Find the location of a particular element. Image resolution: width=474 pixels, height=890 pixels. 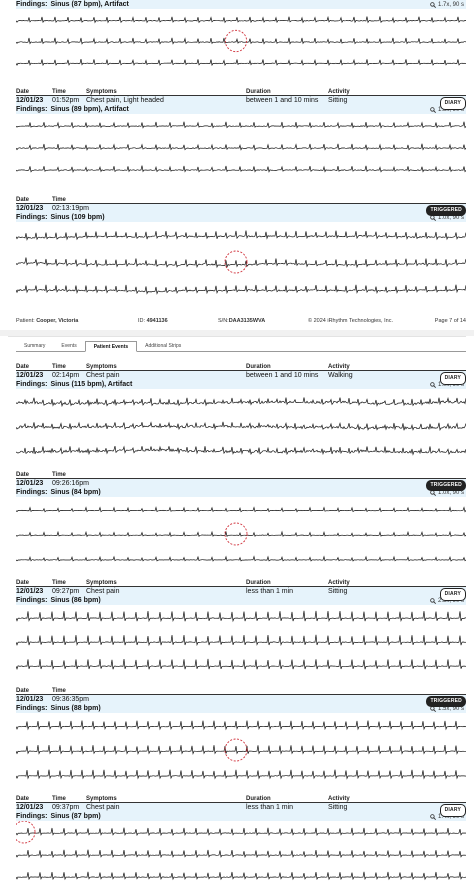

event-time: 09:37pm is located at coordinates (66, 807).